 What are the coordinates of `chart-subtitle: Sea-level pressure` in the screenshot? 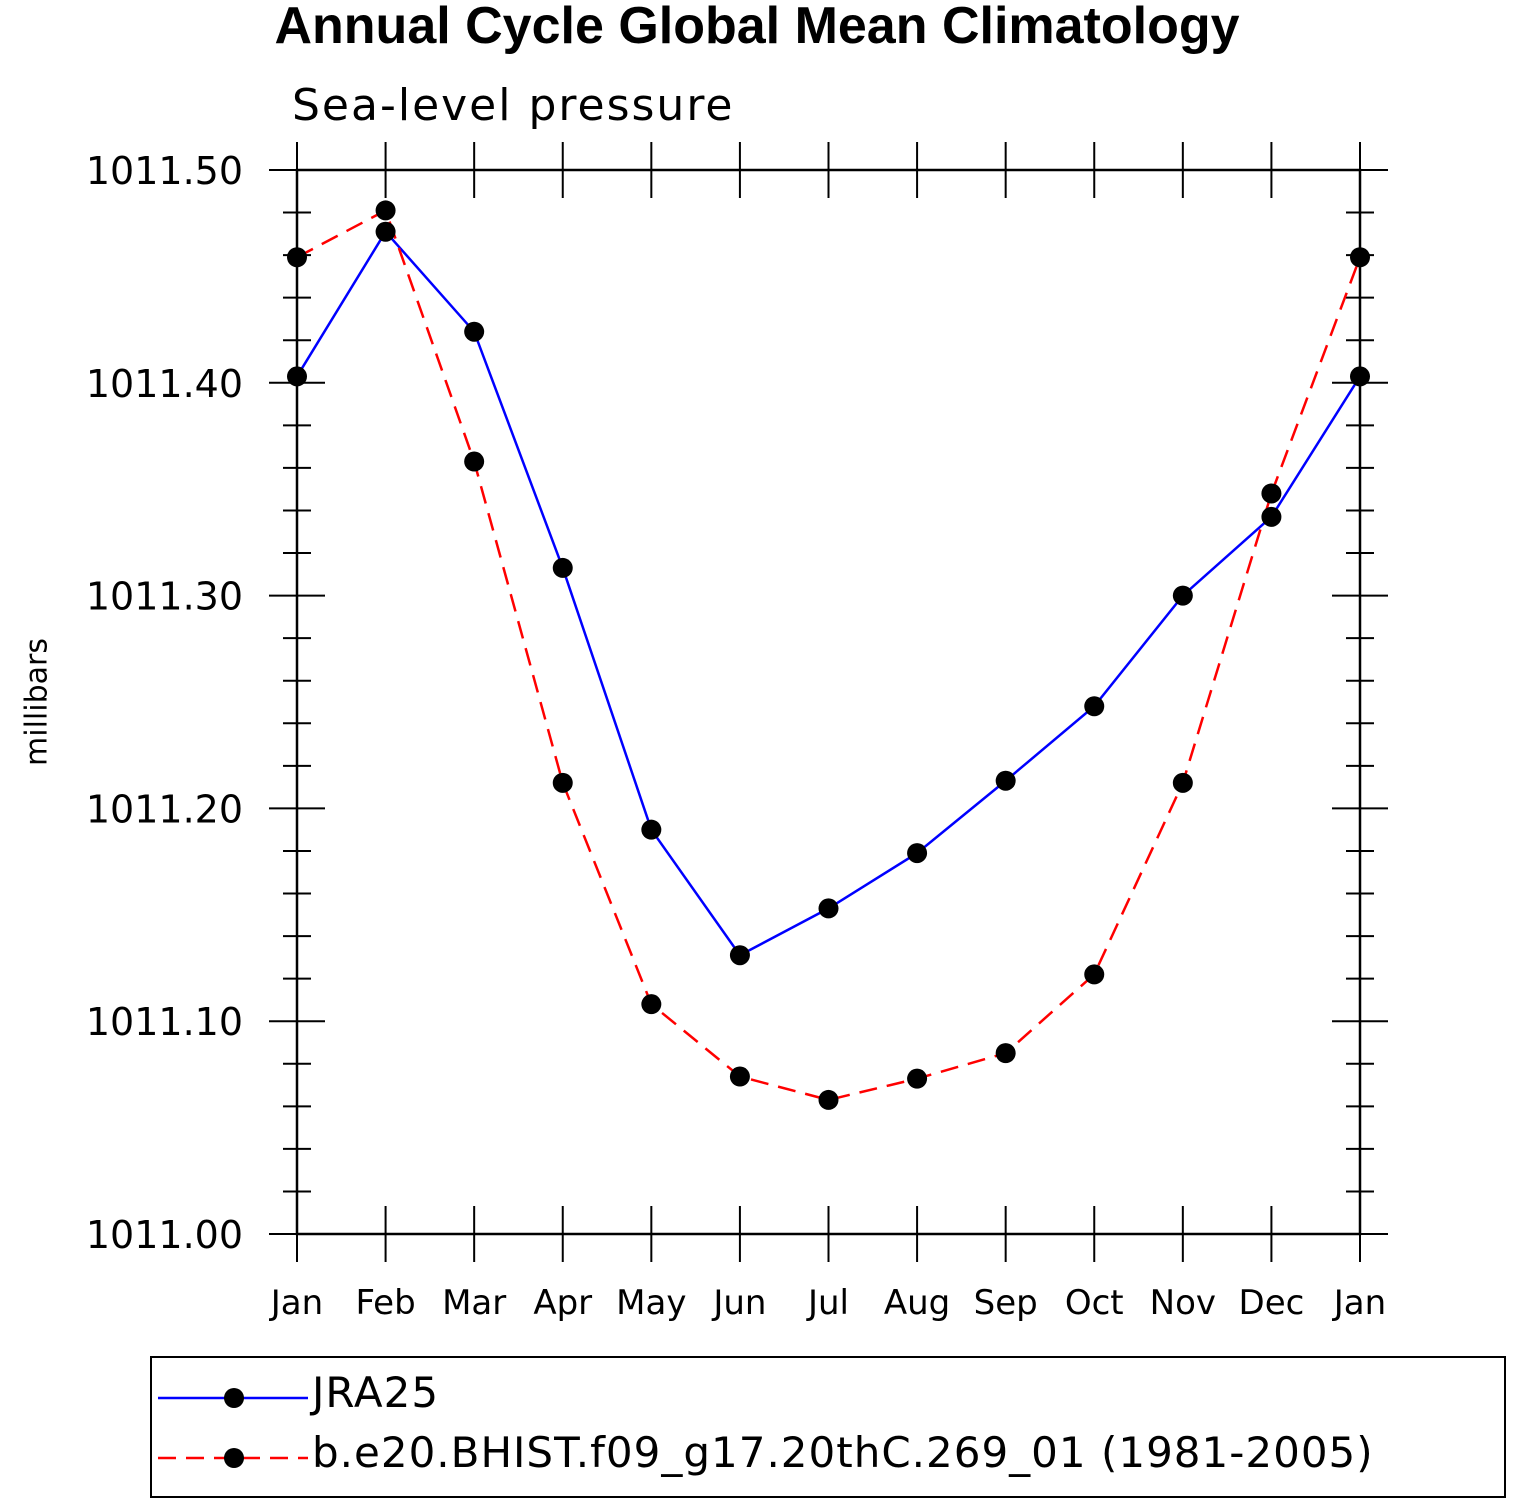 It's located at (513, 105).